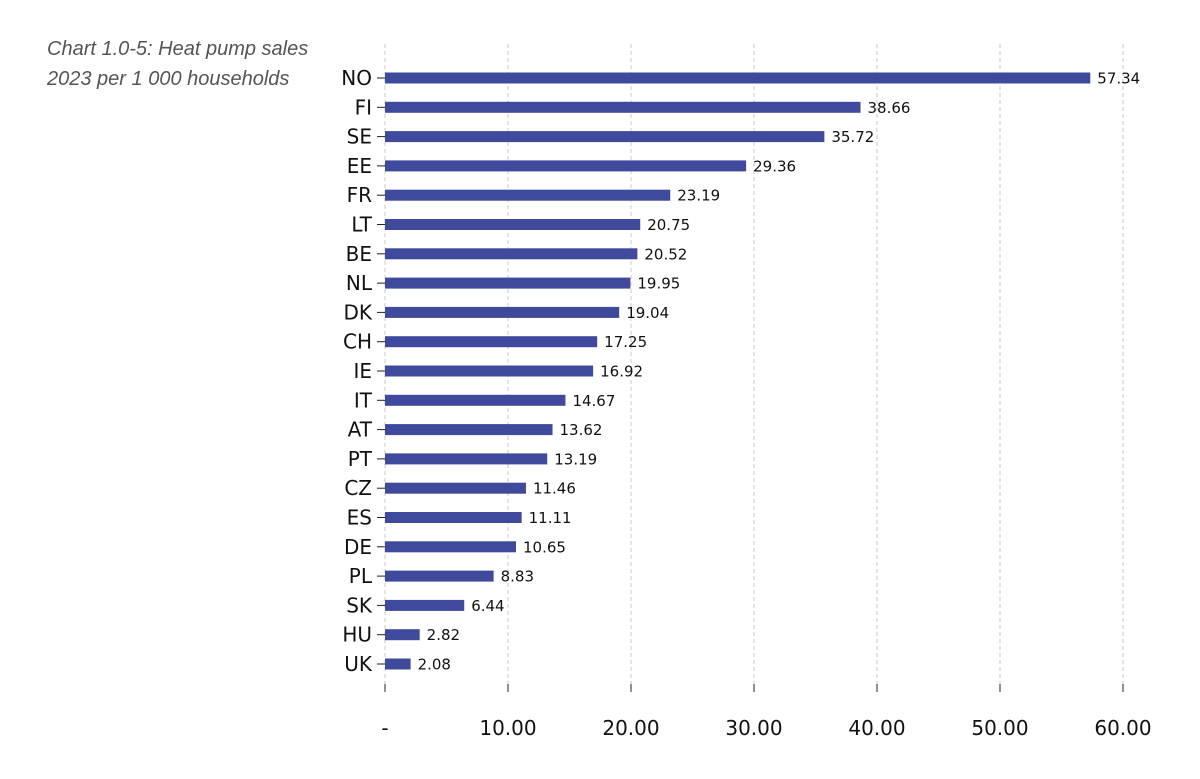 The image size is (1200, 779). I want to click on category-label: EE, so click(359, 166).